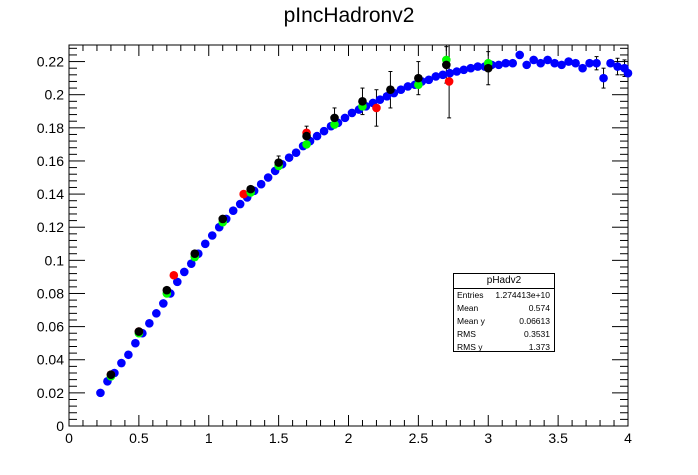 The image size is (698, 475). What do you see at coordinates (55, 260) in the screenshot?
I see `y-tick-label: 0.1` at bounding box center [55, 260].